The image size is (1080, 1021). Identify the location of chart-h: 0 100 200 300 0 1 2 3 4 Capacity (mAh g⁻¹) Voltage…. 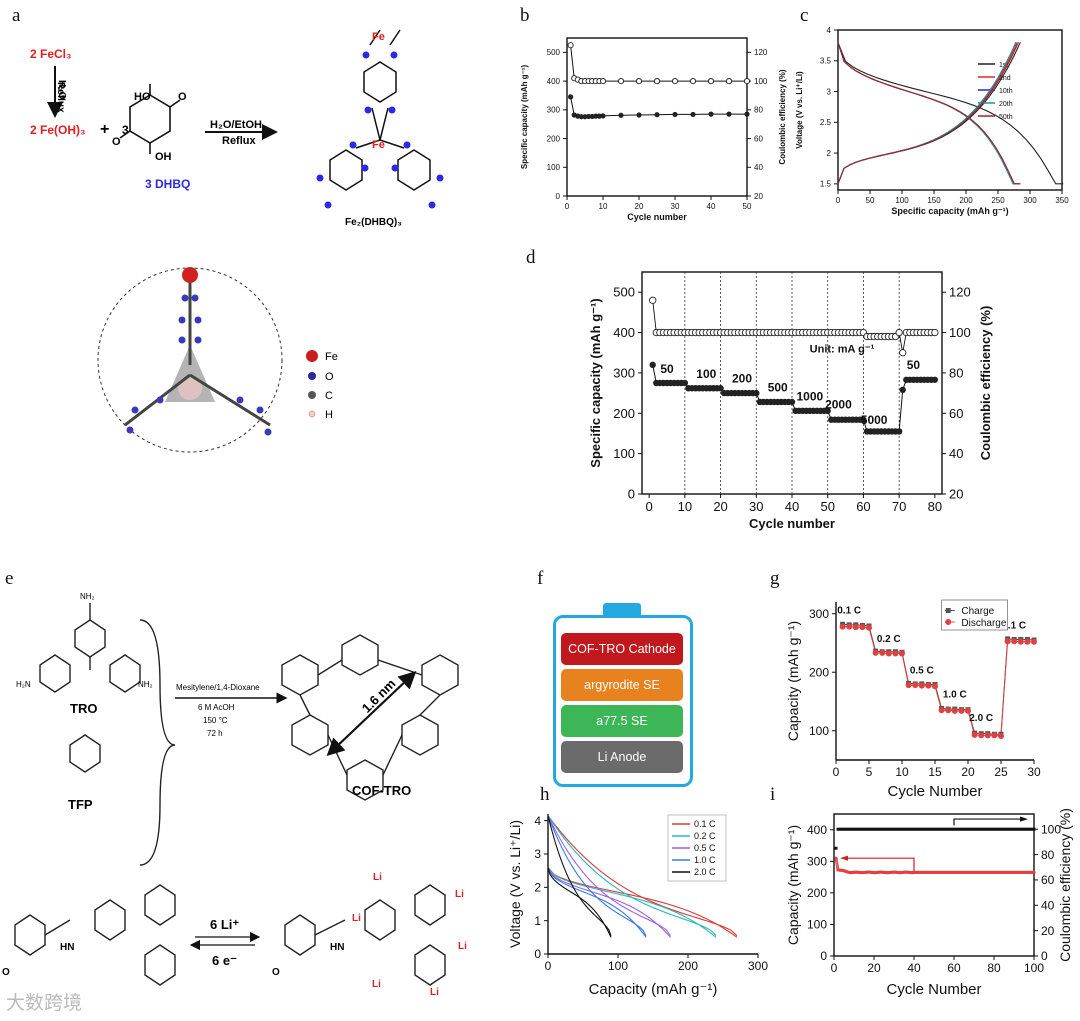
(637, 906).